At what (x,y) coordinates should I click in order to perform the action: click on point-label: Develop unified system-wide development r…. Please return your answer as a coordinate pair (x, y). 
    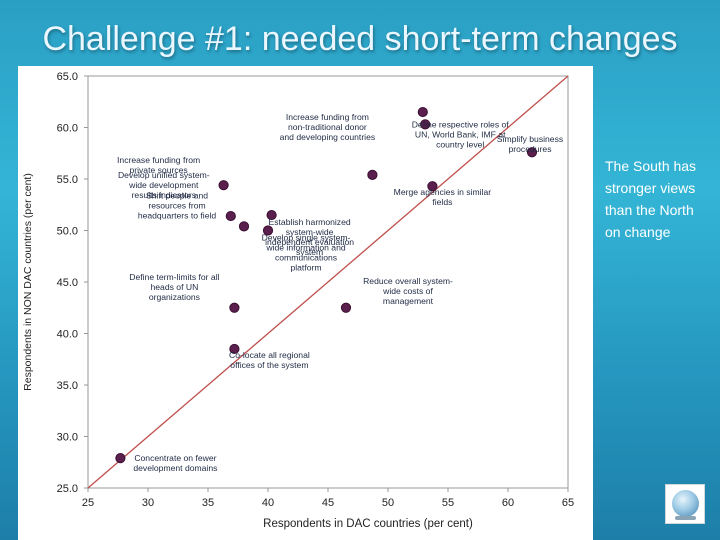
    Looking at the image, I should click on (164, 185).